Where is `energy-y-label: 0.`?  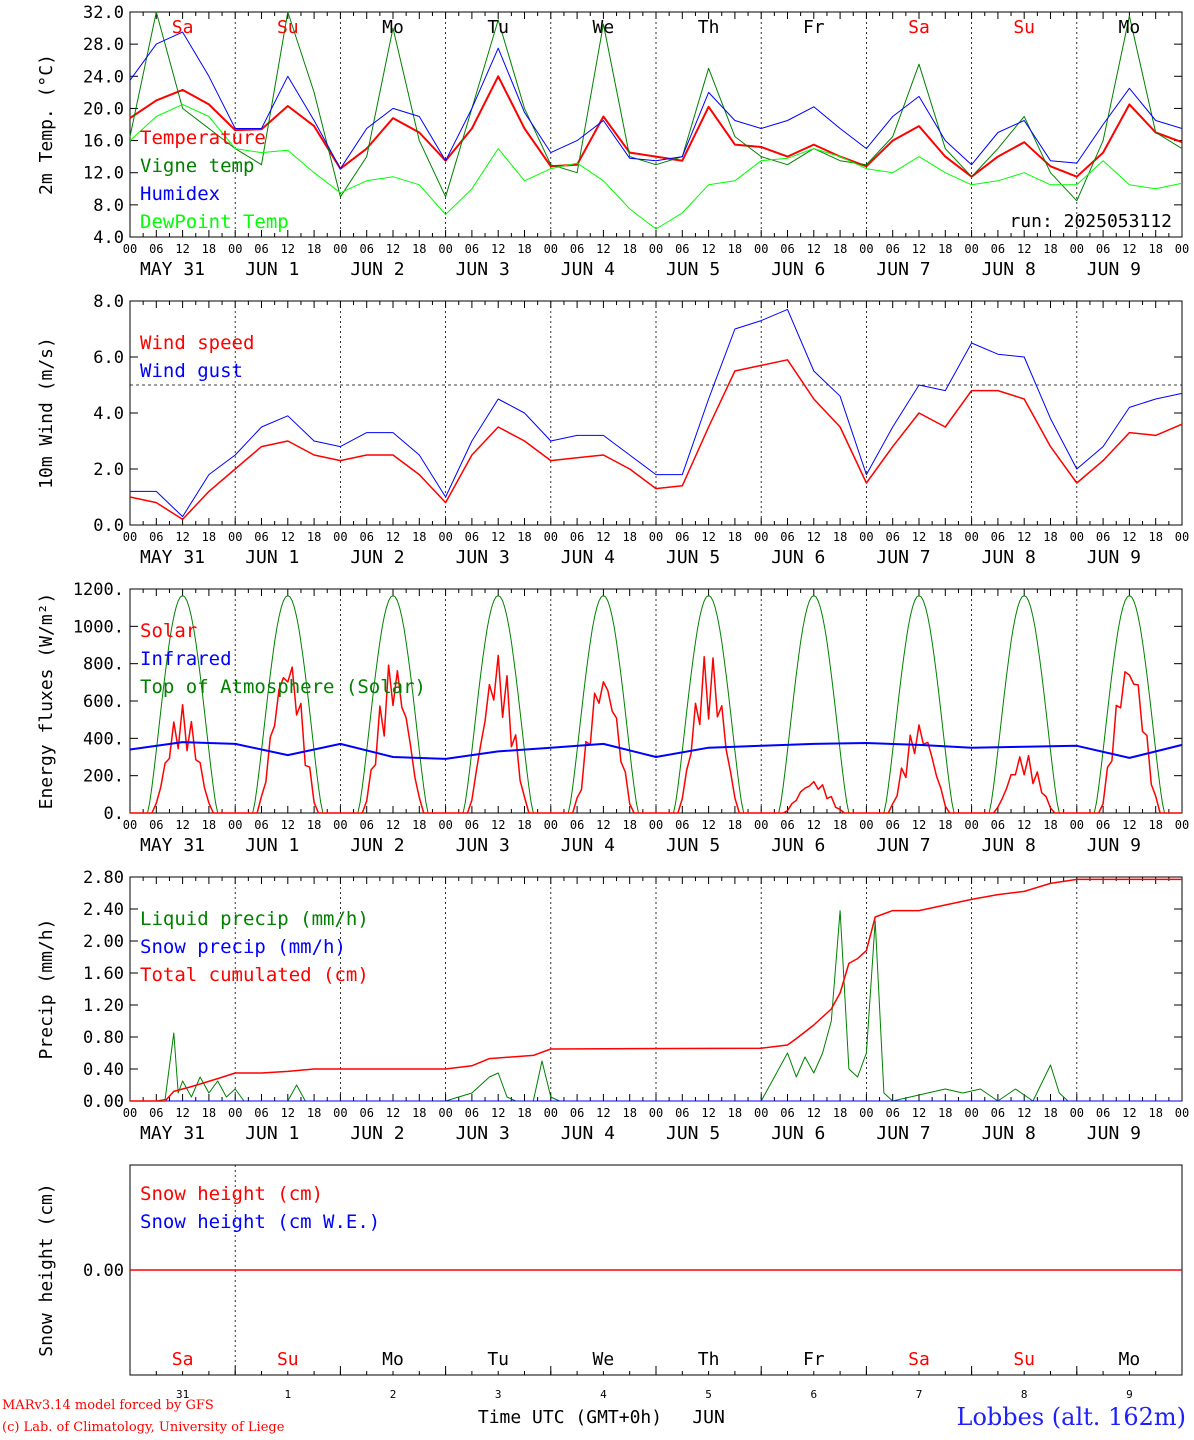
energy-y-label: 0. is located at coordinates (114, 814).